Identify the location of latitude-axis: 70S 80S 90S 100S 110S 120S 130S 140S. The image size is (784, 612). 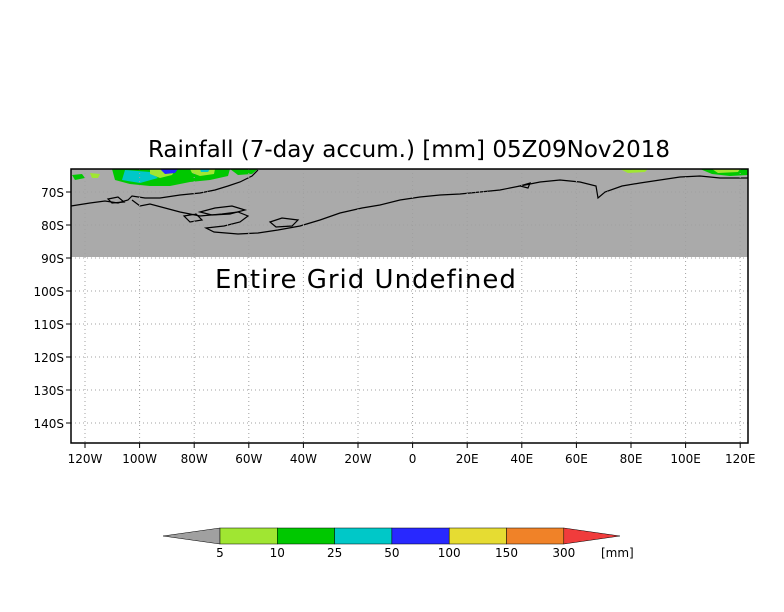
(52, 308).